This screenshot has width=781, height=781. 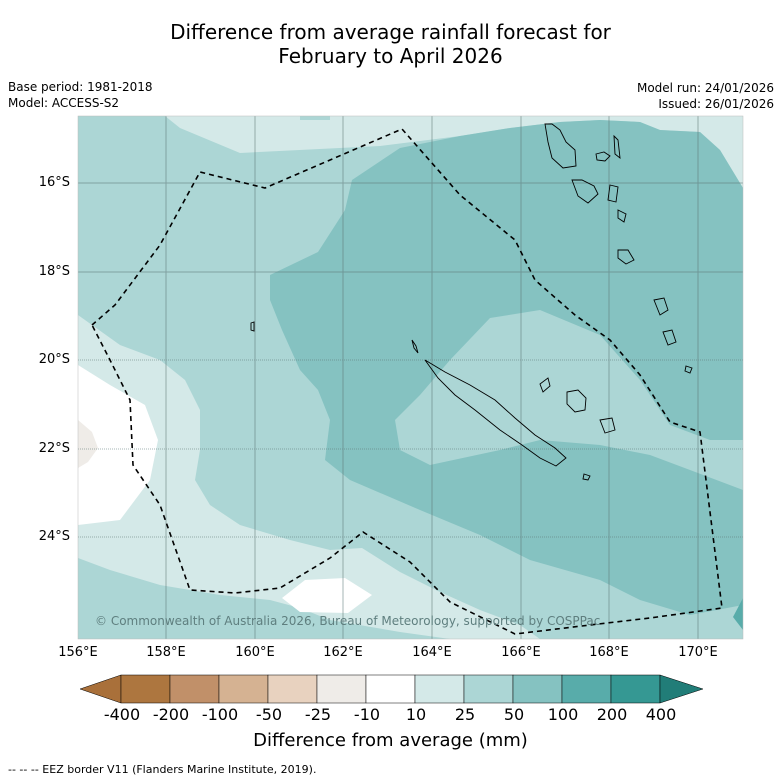 I want to click on model-name: Model: ACCESS-S2, so click(x=64, y=103).